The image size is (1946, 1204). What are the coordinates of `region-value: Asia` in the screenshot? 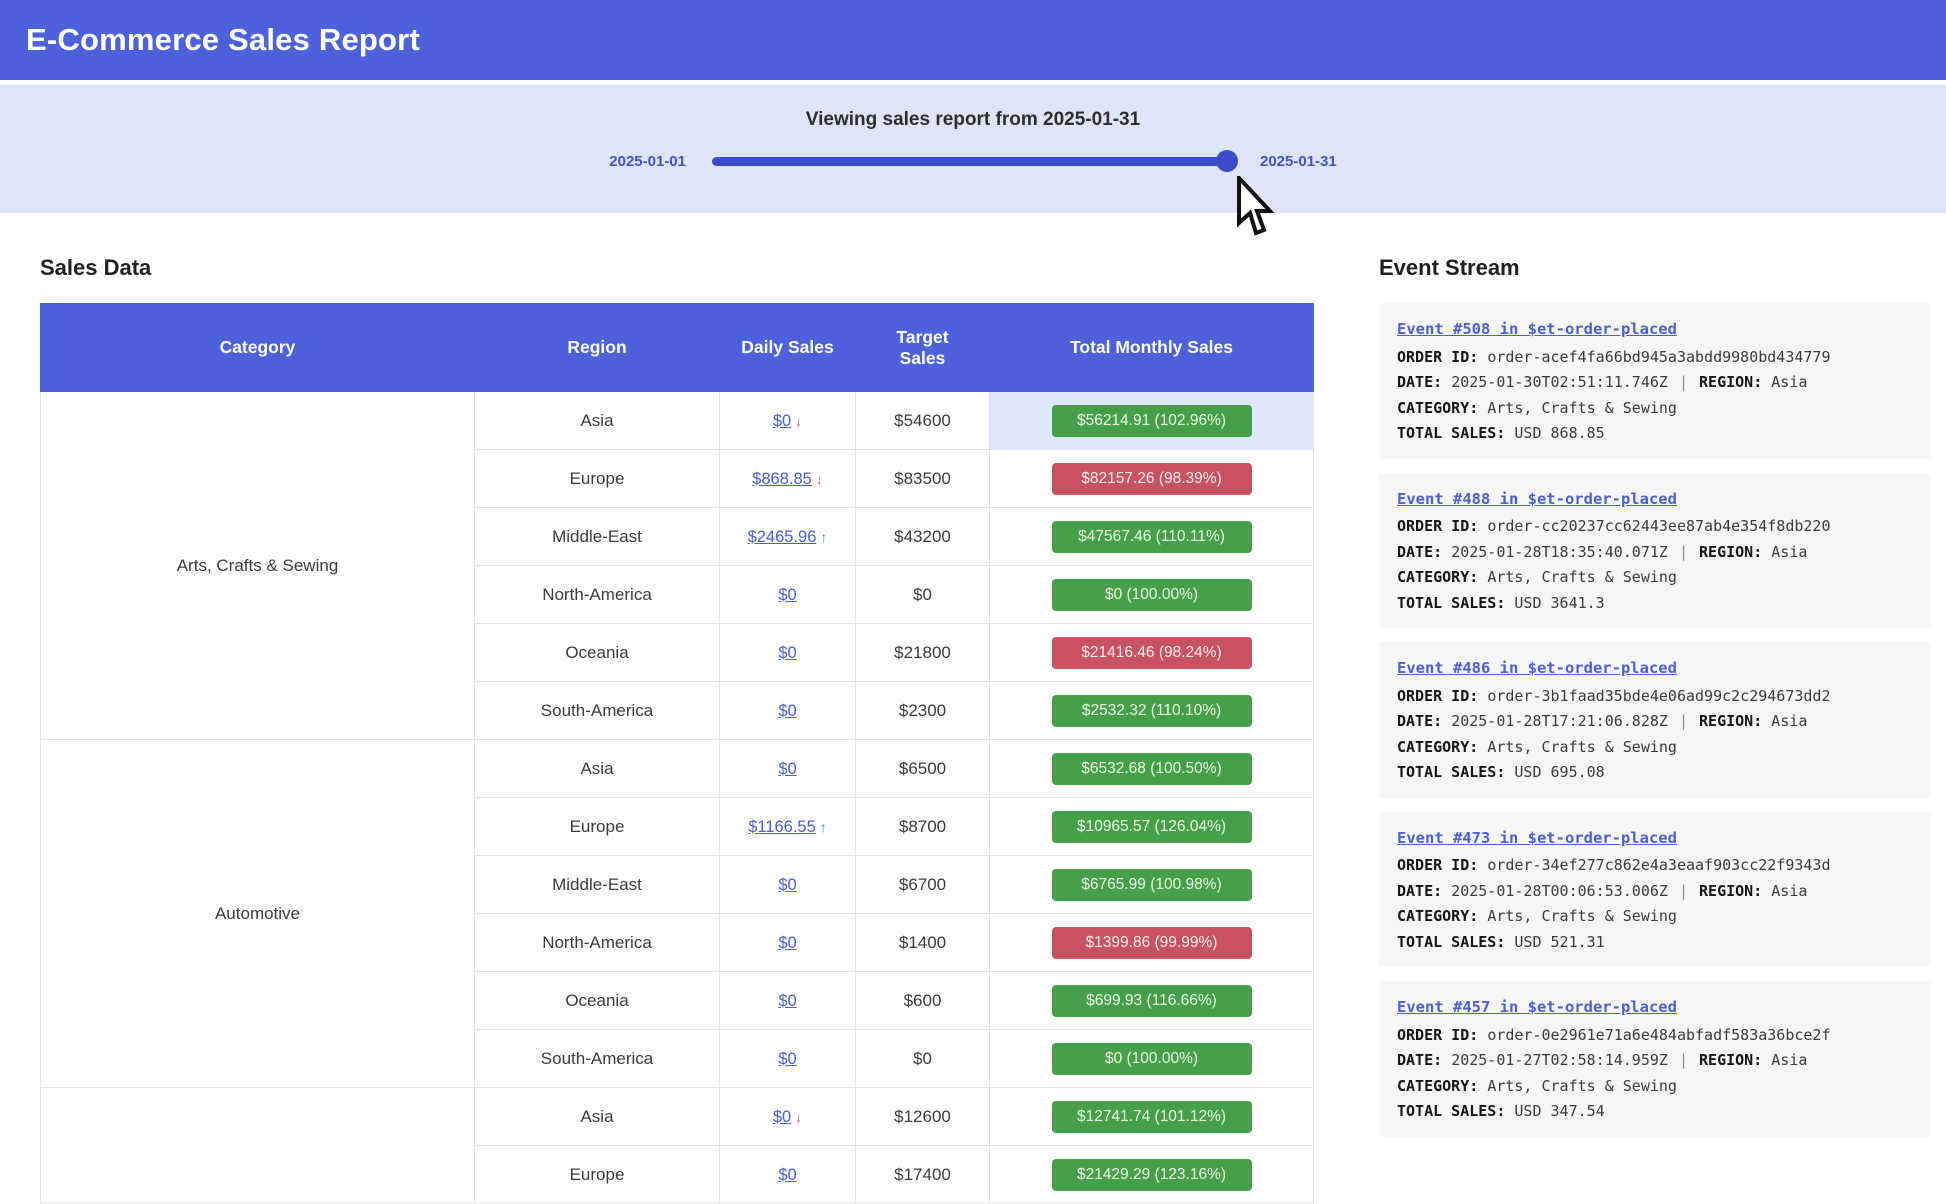 It's located at (1789, 890).